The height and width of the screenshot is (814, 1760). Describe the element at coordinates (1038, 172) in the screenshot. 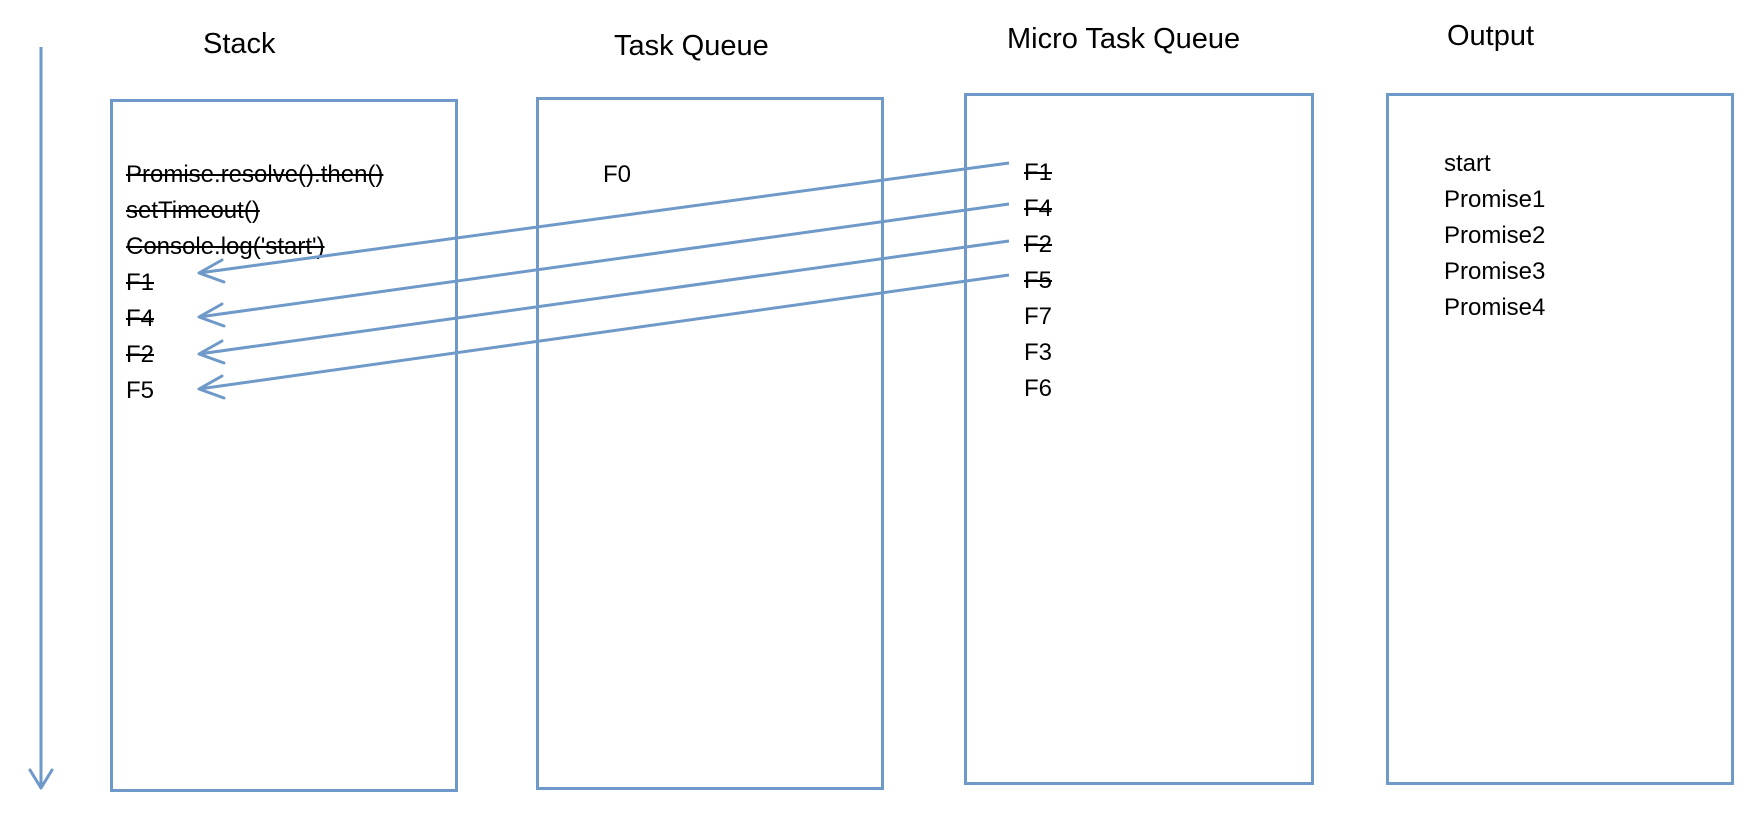

I see `micro-task-item: F1` at that location.